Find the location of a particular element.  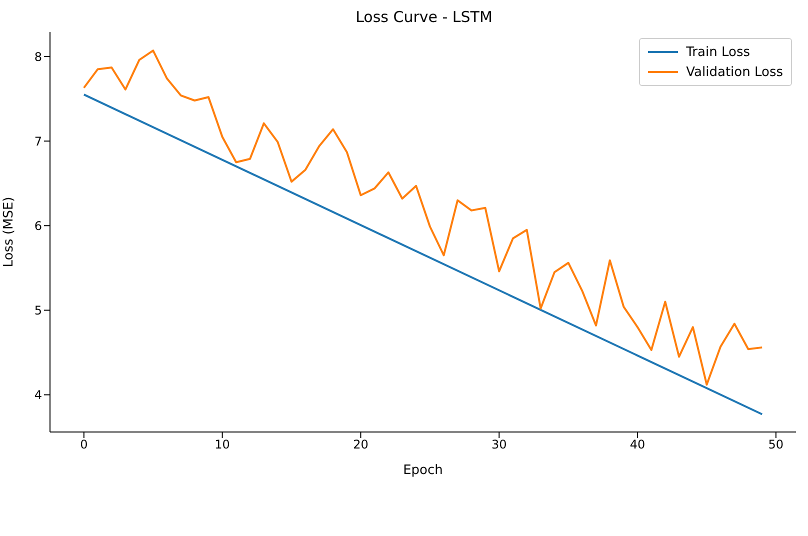

x-tick-label: 20 is located at coordinates (360, 445).